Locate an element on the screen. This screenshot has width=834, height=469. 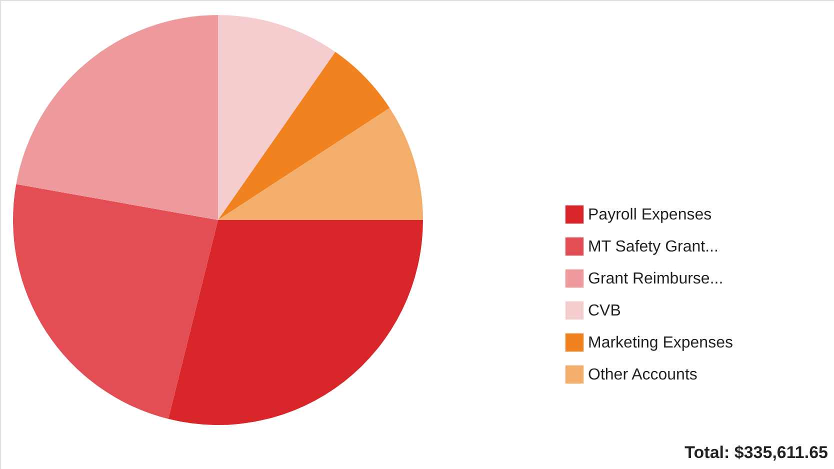
legend-label: Other Accounts is located at coordinates (643, 375).